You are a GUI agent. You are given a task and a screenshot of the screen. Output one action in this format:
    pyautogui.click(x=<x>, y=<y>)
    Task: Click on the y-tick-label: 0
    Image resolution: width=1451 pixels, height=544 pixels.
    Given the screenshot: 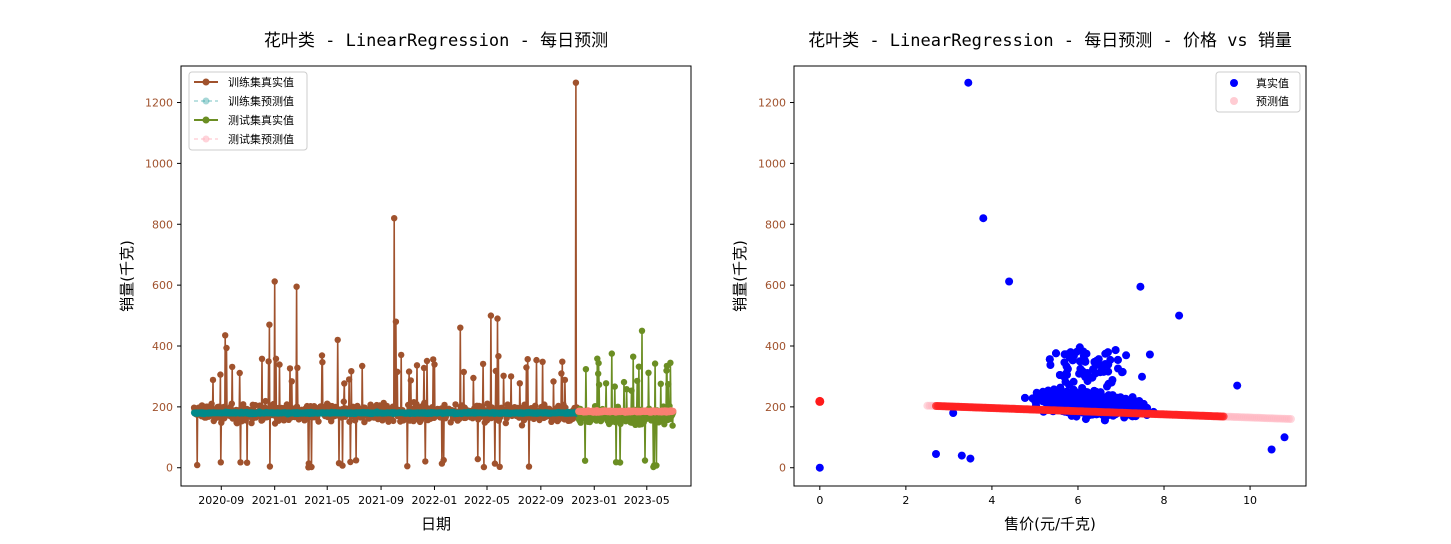 What is the action you would take?
    pyautogui.click(x=169, y=468)
    